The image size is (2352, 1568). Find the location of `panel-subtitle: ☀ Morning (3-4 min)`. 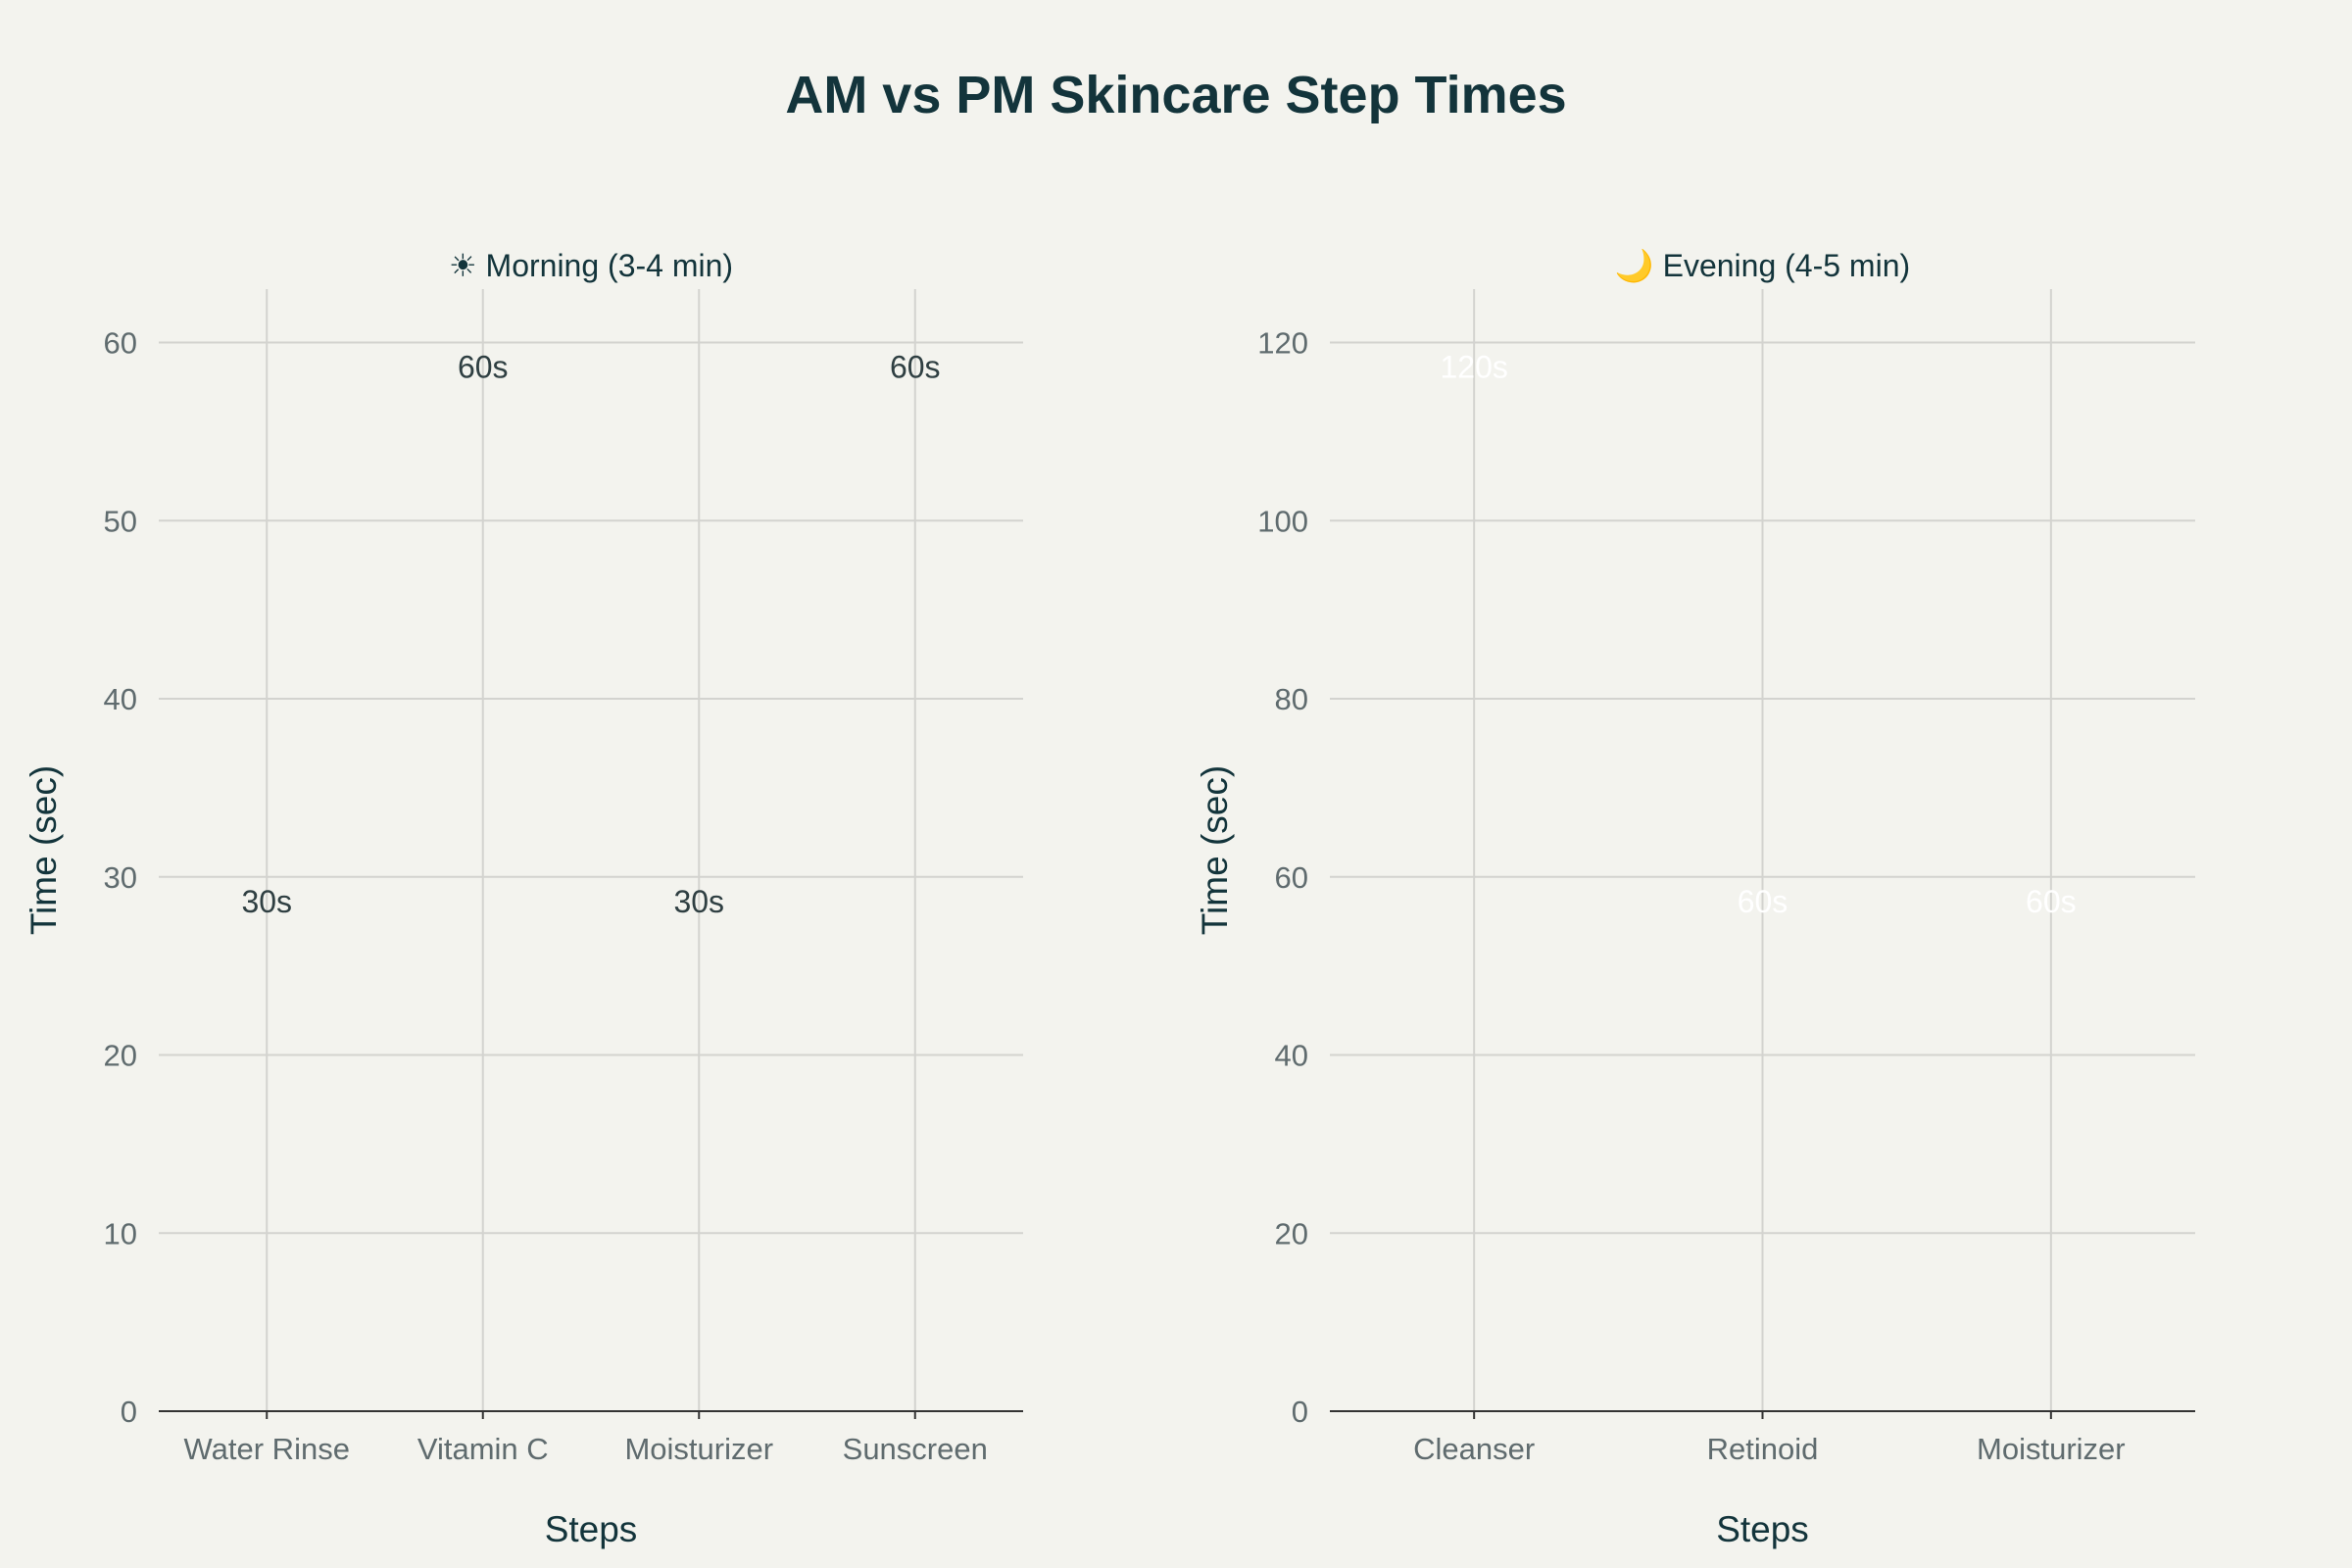

panel-subtitle: ☀ Morning (3-4 min) is located at coordinates (591, 265).